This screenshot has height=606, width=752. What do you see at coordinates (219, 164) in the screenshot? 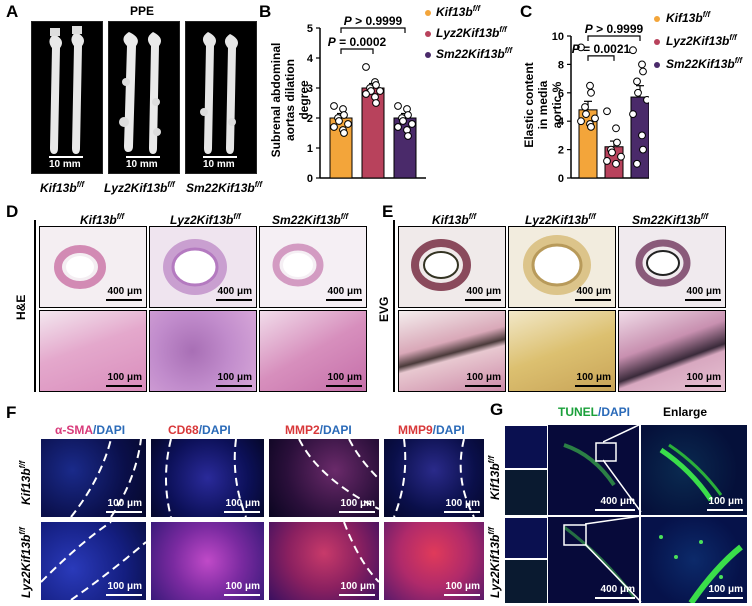
I see `panel-a-scale-3: 10 mm` at bounding box center [219, 164].